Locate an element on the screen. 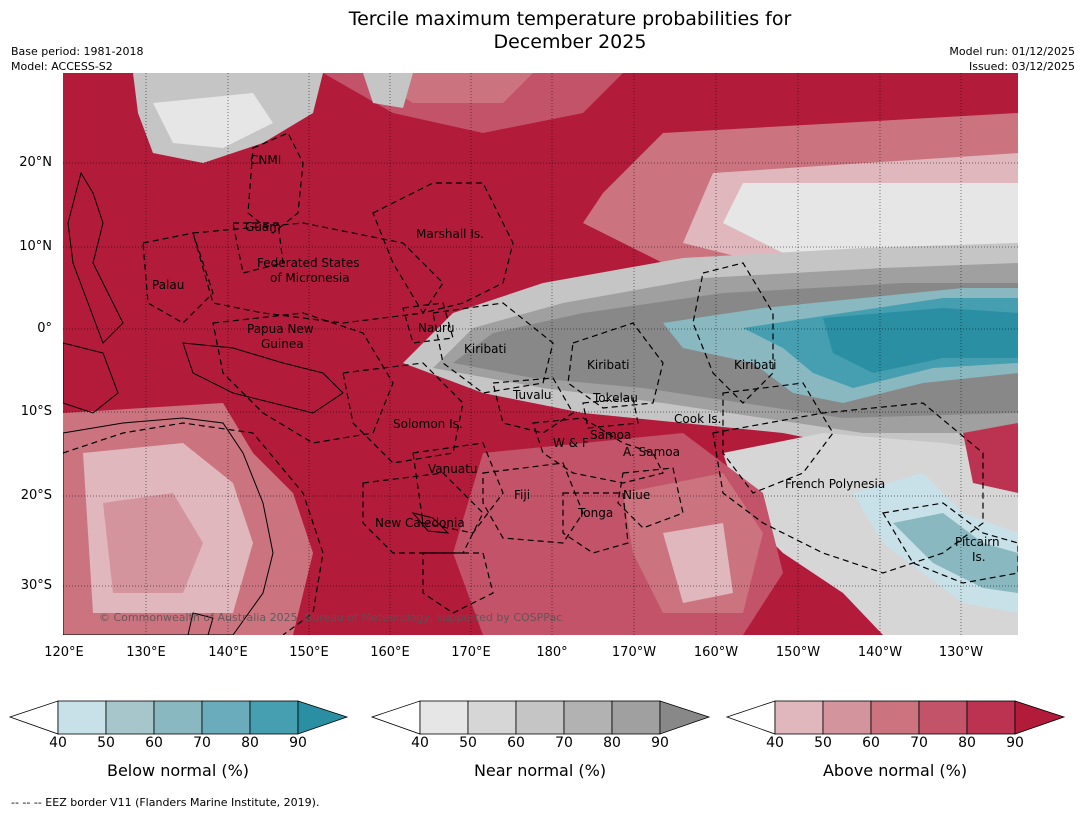 This screenshot has height=816, width=1085. lon-tick-130e: 130°E is located at coordinates (146, 652).